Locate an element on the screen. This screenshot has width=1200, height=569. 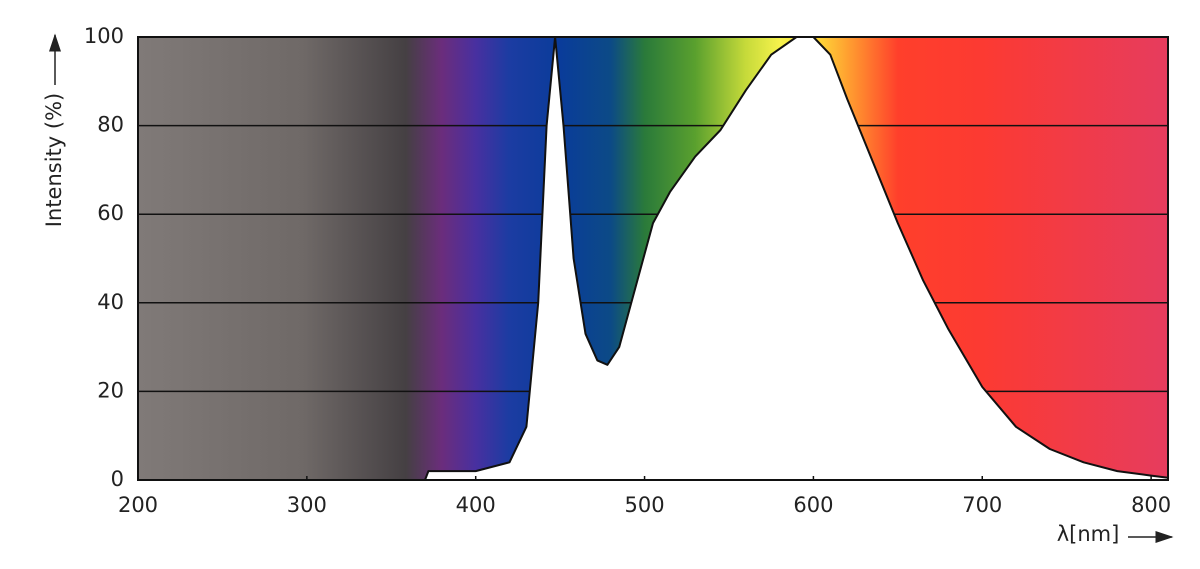
y-tick-label: 80 is located at coordinates (110, 125).